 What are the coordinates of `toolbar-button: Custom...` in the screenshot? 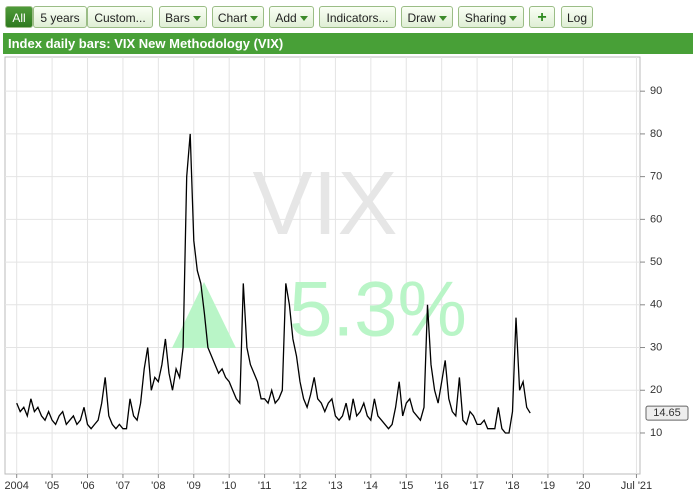 It's located at (120, 17).